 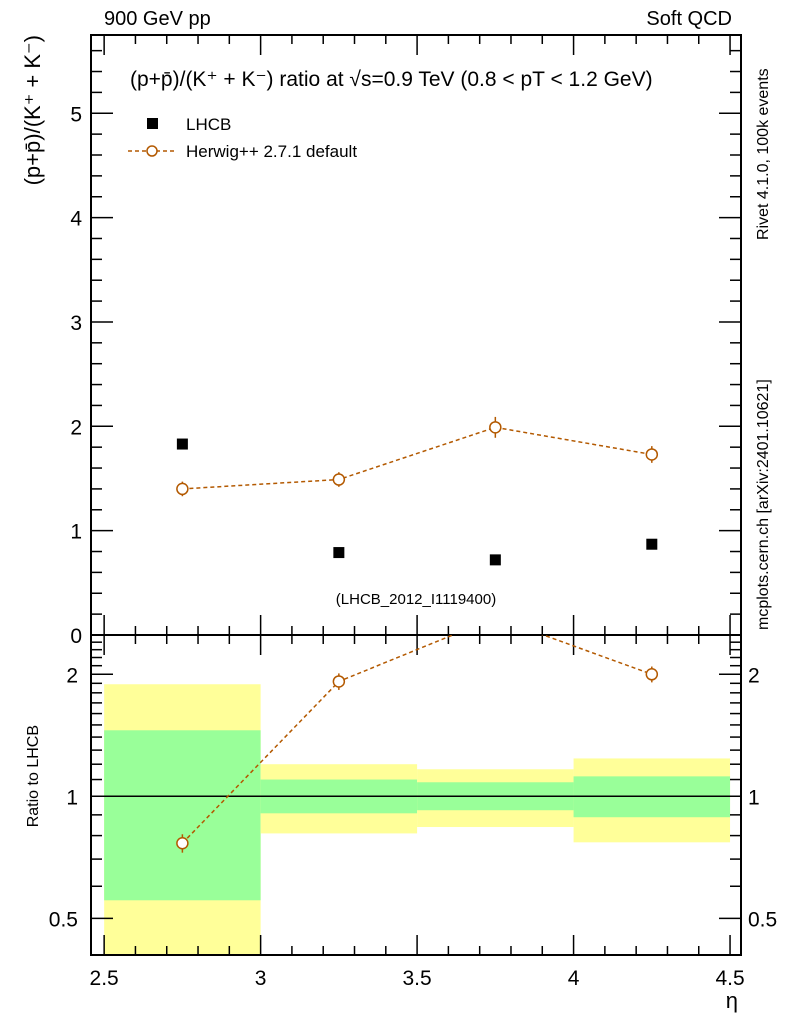 I want to click on mc-line, so click(x=417, y=458).